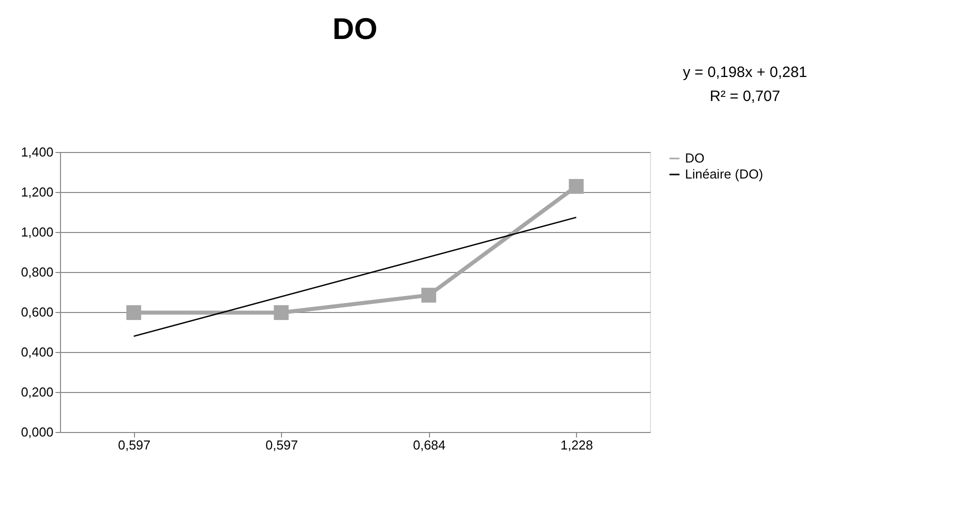  What do you see at coordinates (724, 174) in the screenshot?
I see `legend-label: Linéaire (DO)` at bounding box center [724, 174].